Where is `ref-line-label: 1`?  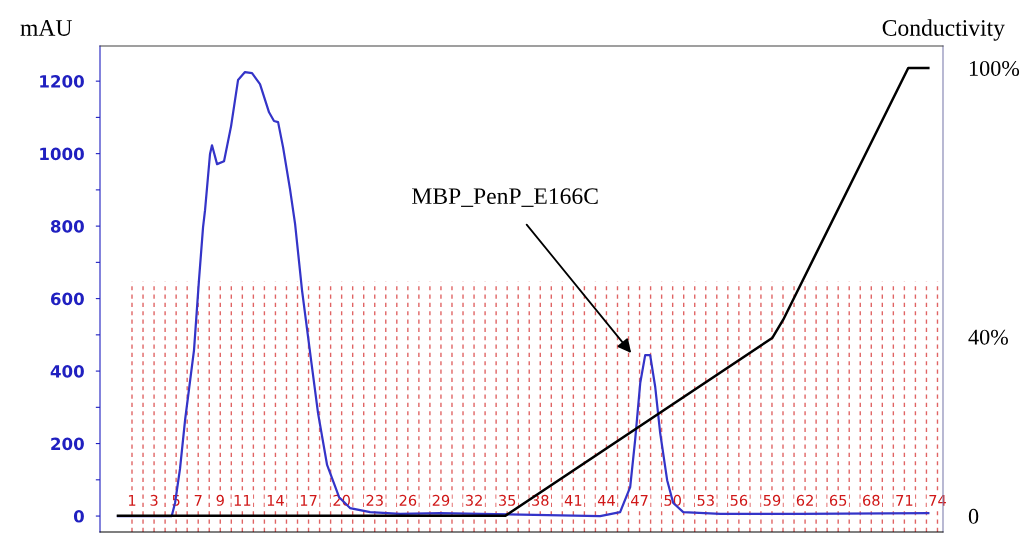
ref-line-label: 1 is located at coordinates (132, 500).